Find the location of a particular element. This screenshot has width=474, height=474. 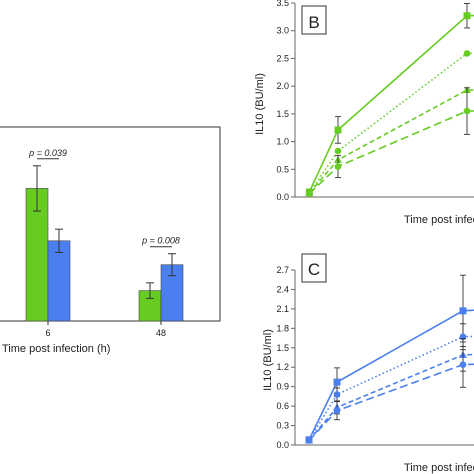

y-tick-label: 3.0 is located at coordinates (282, 31).